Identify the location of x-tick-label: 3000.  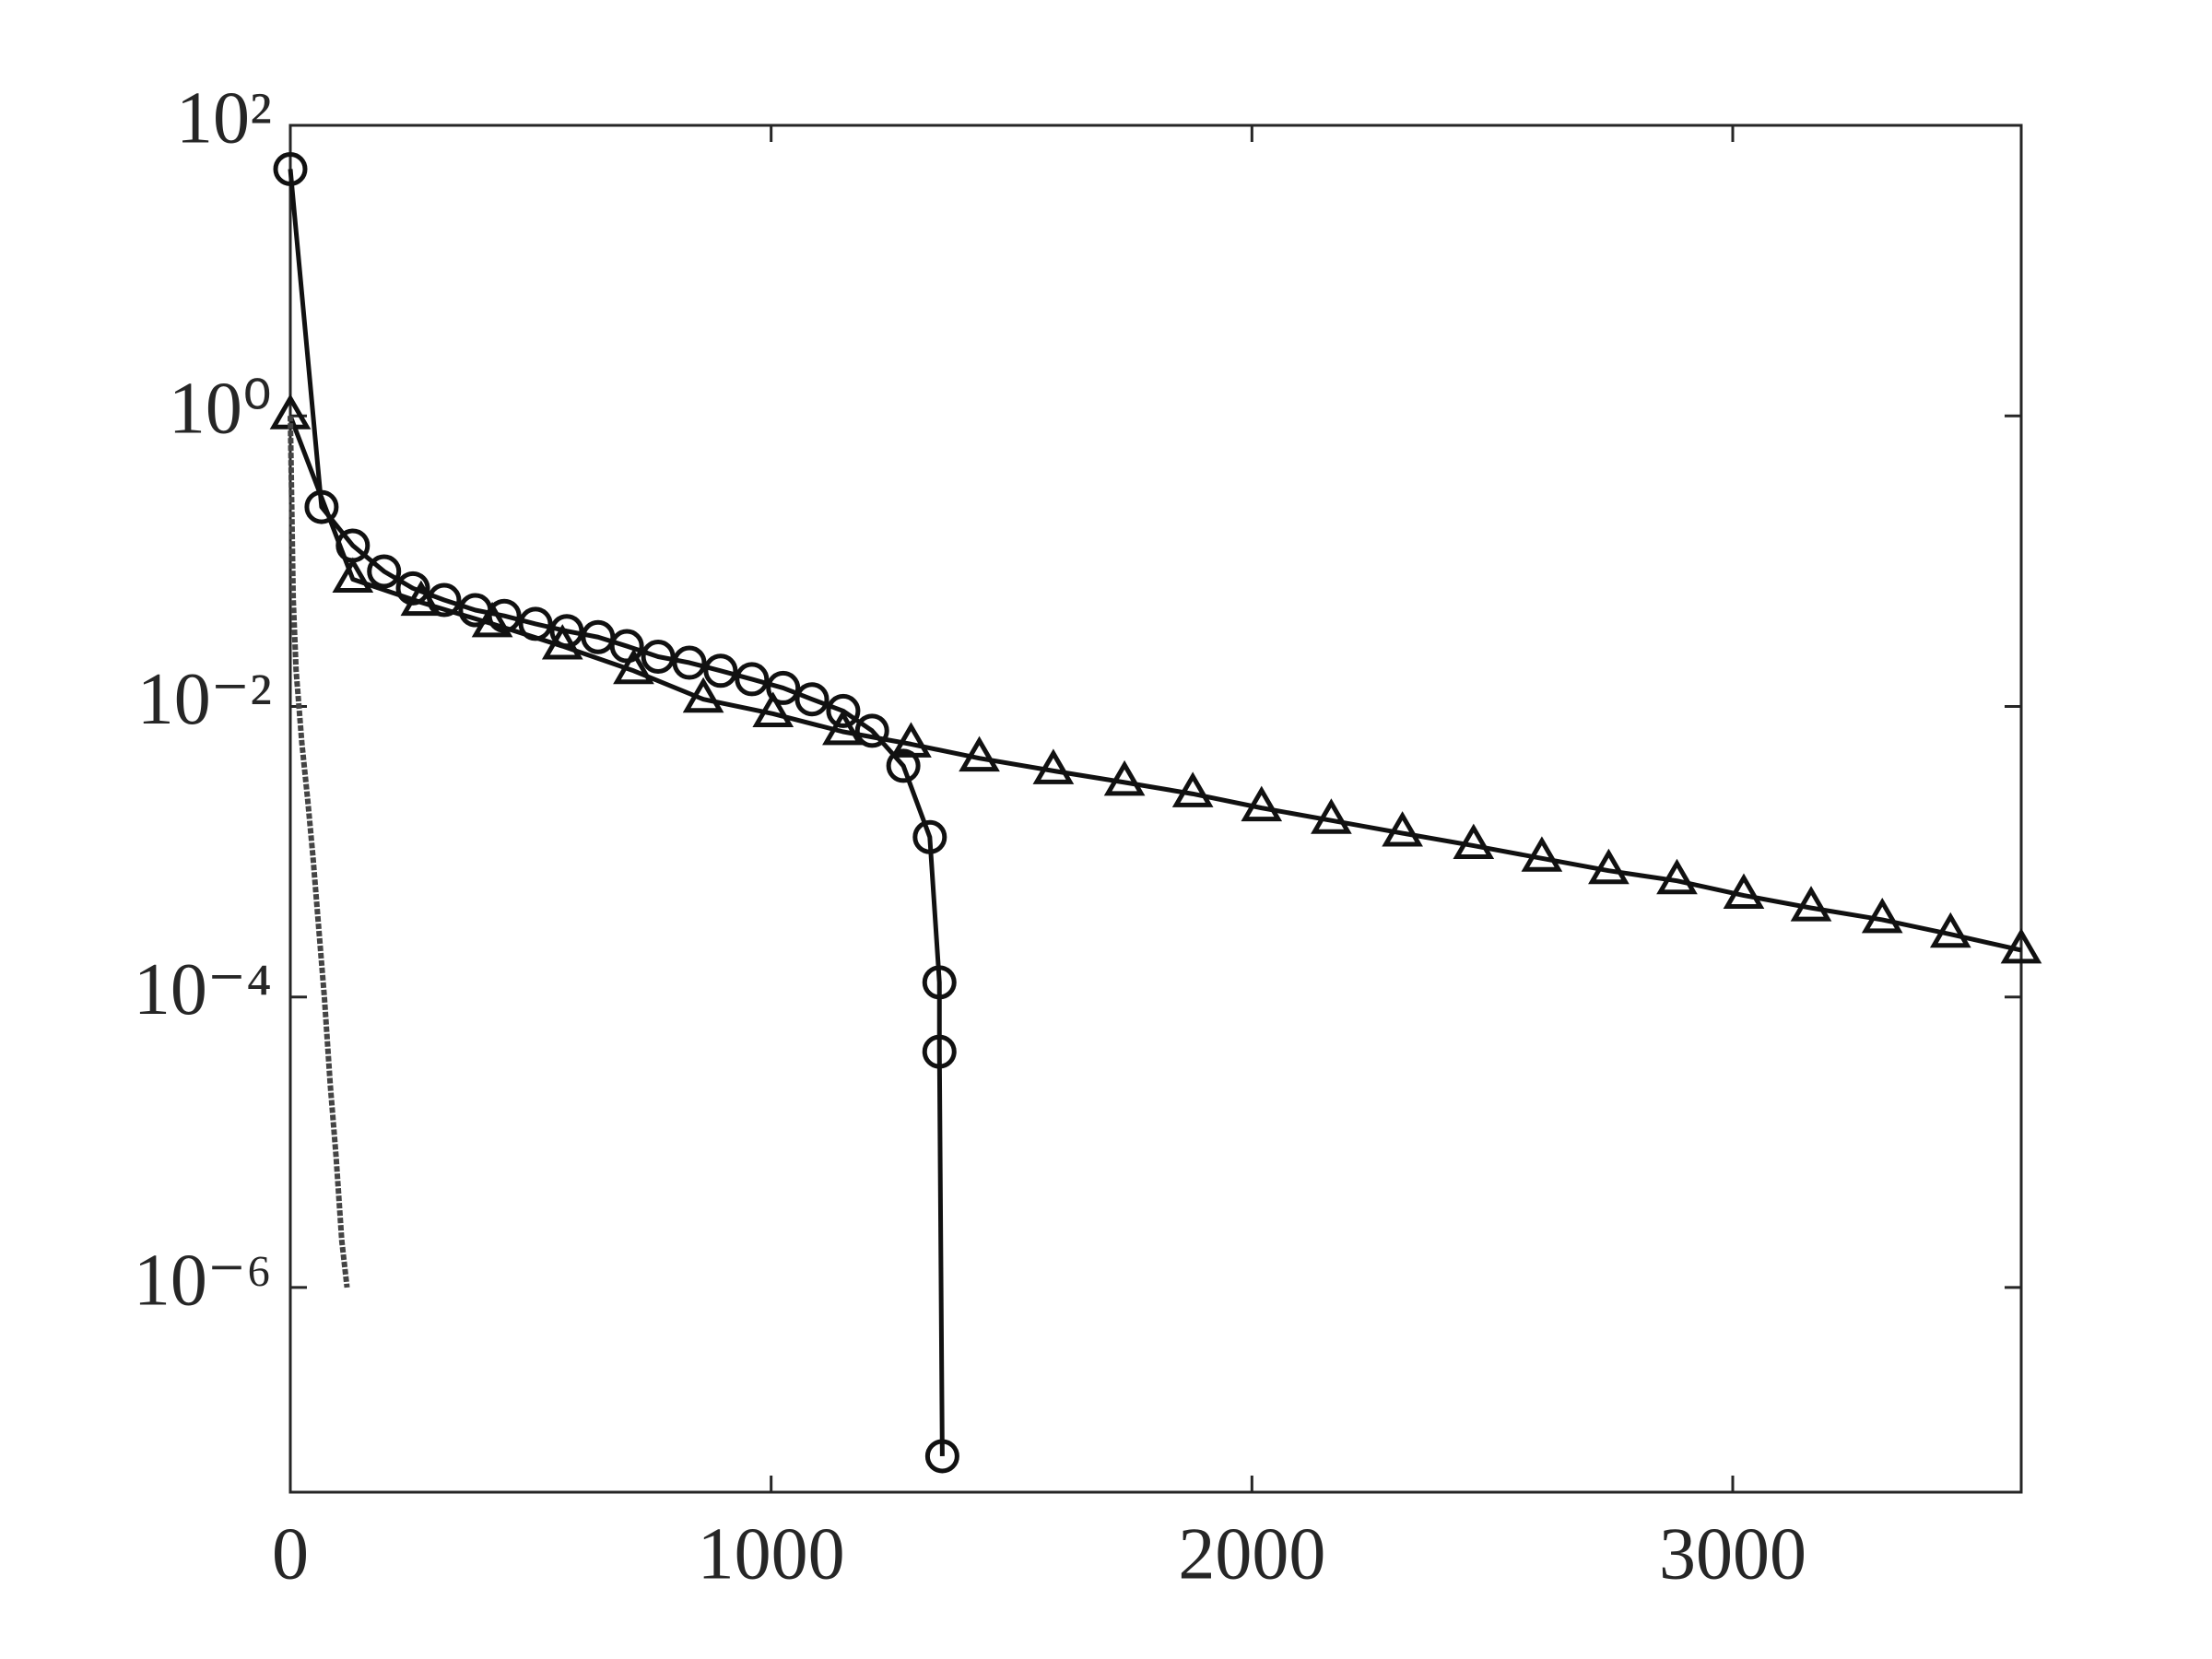
(1732, 1553).